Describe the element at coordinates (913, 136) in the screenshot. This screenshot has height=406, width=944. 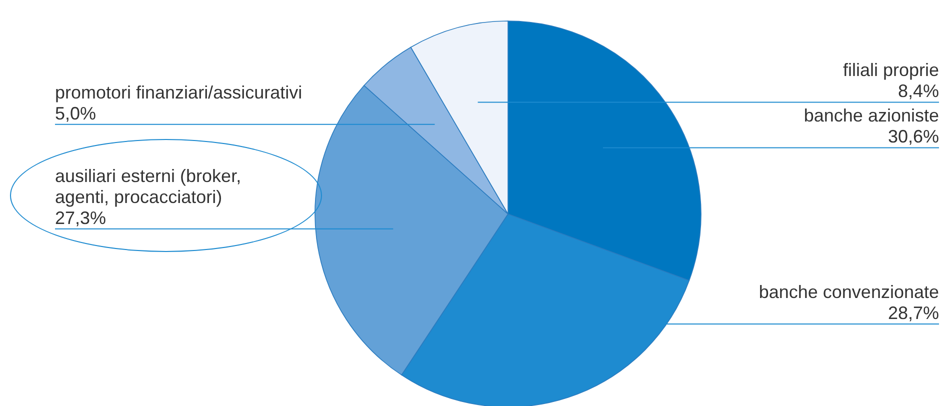
I see `data-label: 30,6%` at that location.